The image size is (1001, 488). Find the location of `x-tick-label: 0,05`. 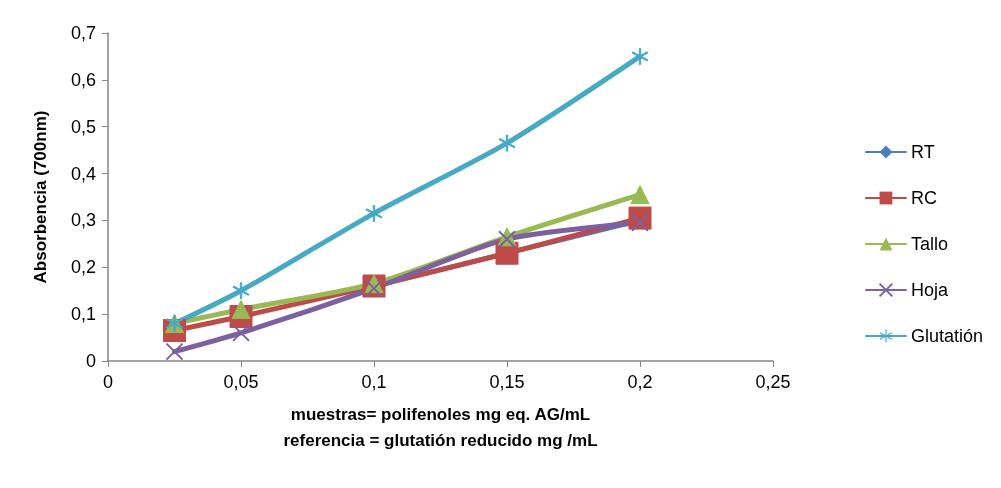

x-tick-label: 0,05 is located at coordinates (241, 382).